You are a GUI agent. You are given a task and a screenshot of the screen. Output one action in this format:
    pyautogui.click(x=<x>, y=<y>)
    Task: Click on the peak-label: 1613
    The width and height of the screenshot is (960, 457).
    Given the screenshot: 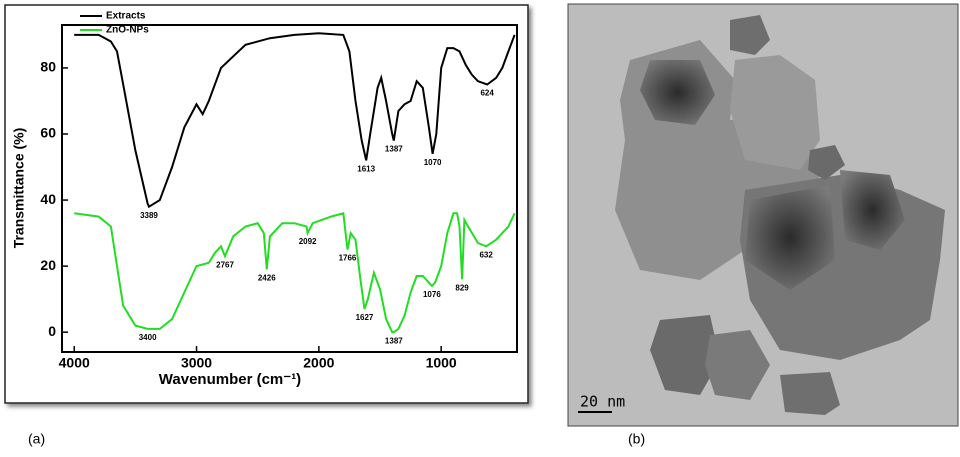 What is the action you would take?
    pyautogui.click(x=366, y=169)
    